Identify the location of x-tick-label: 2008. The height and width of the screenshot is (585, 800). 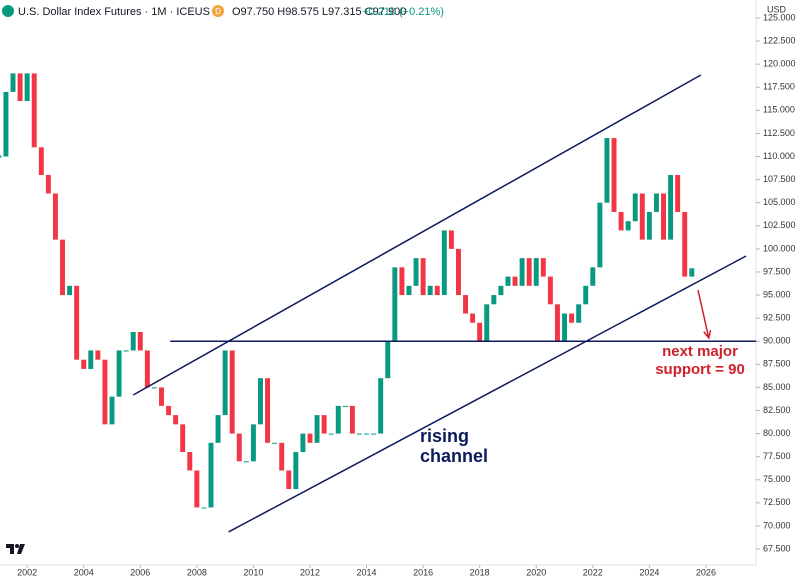
(197, 572).